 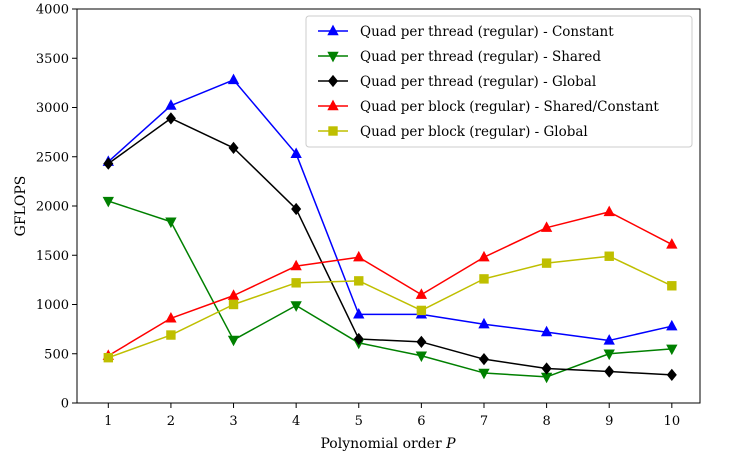 What do you see at coordinates (52, 256) in the screenshot?
I see `y-tick-label: 1500` at bounding box center [52, 256].